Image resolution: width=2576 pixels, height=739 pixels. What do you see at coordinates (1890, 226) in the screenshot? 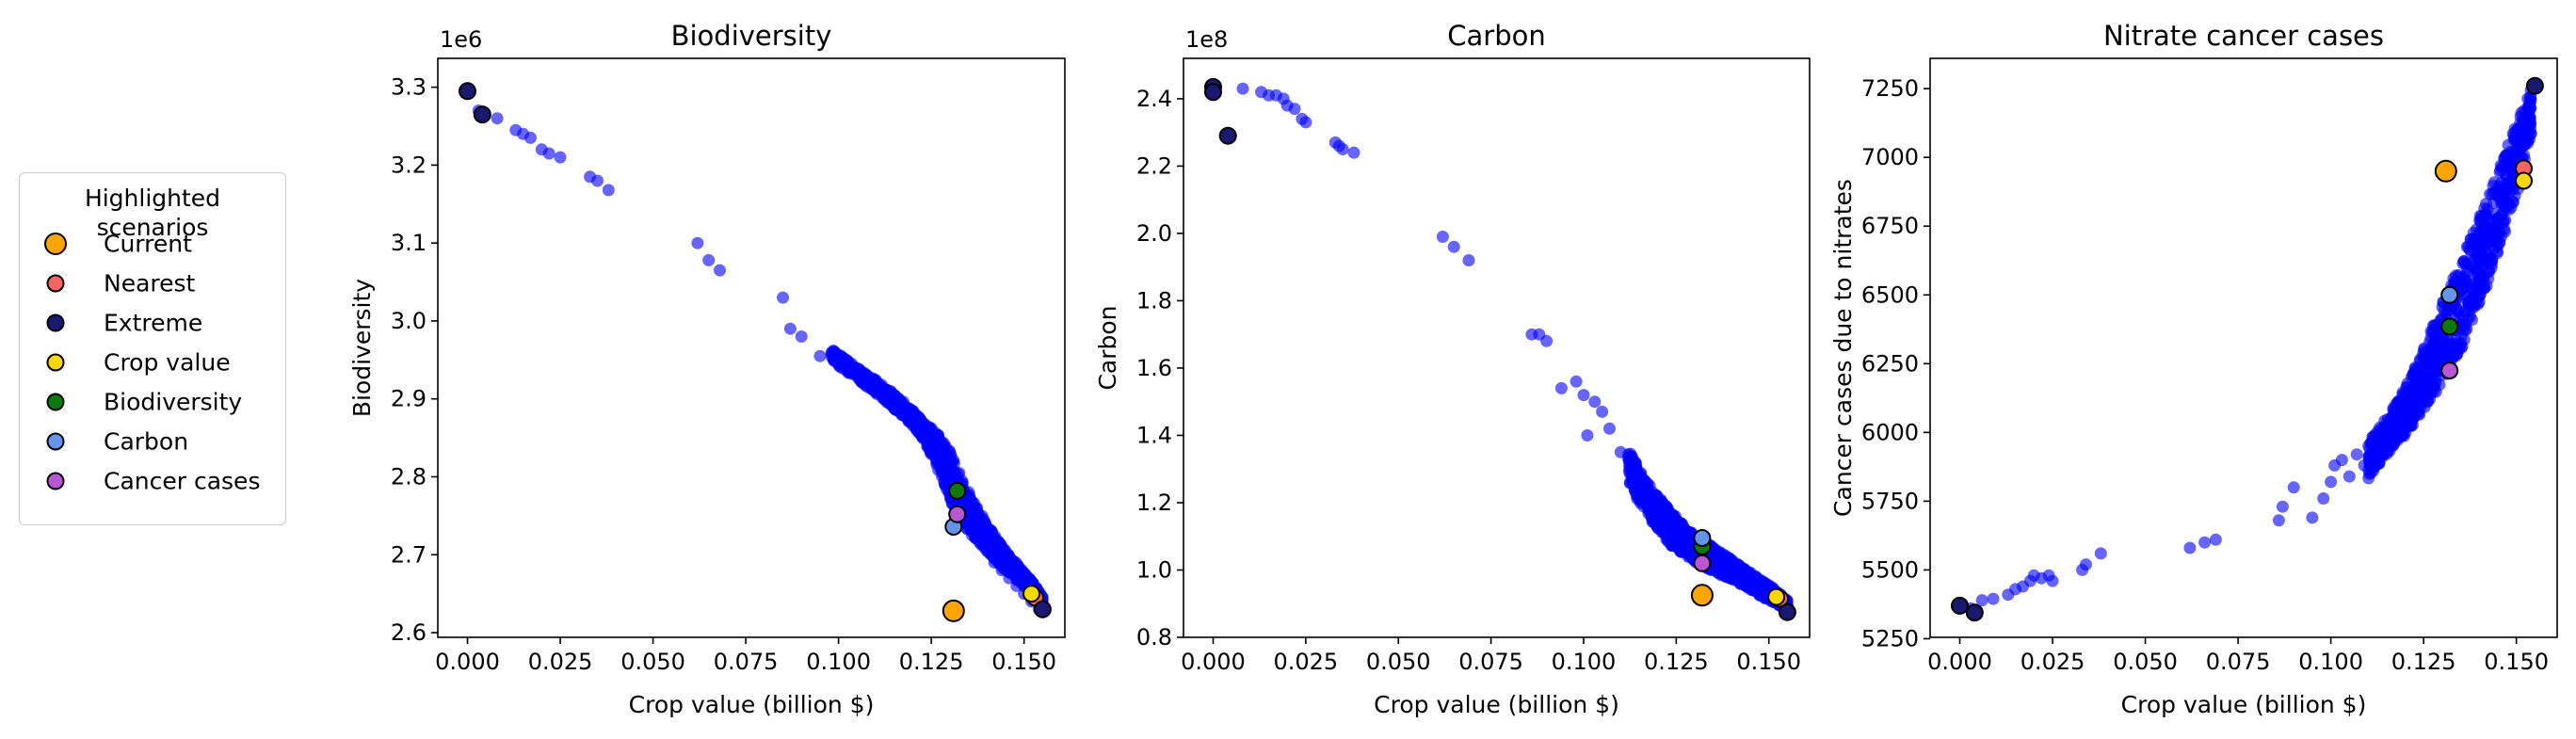
I see `y-tick-label: 6750` at bounding box center [1890, 226].